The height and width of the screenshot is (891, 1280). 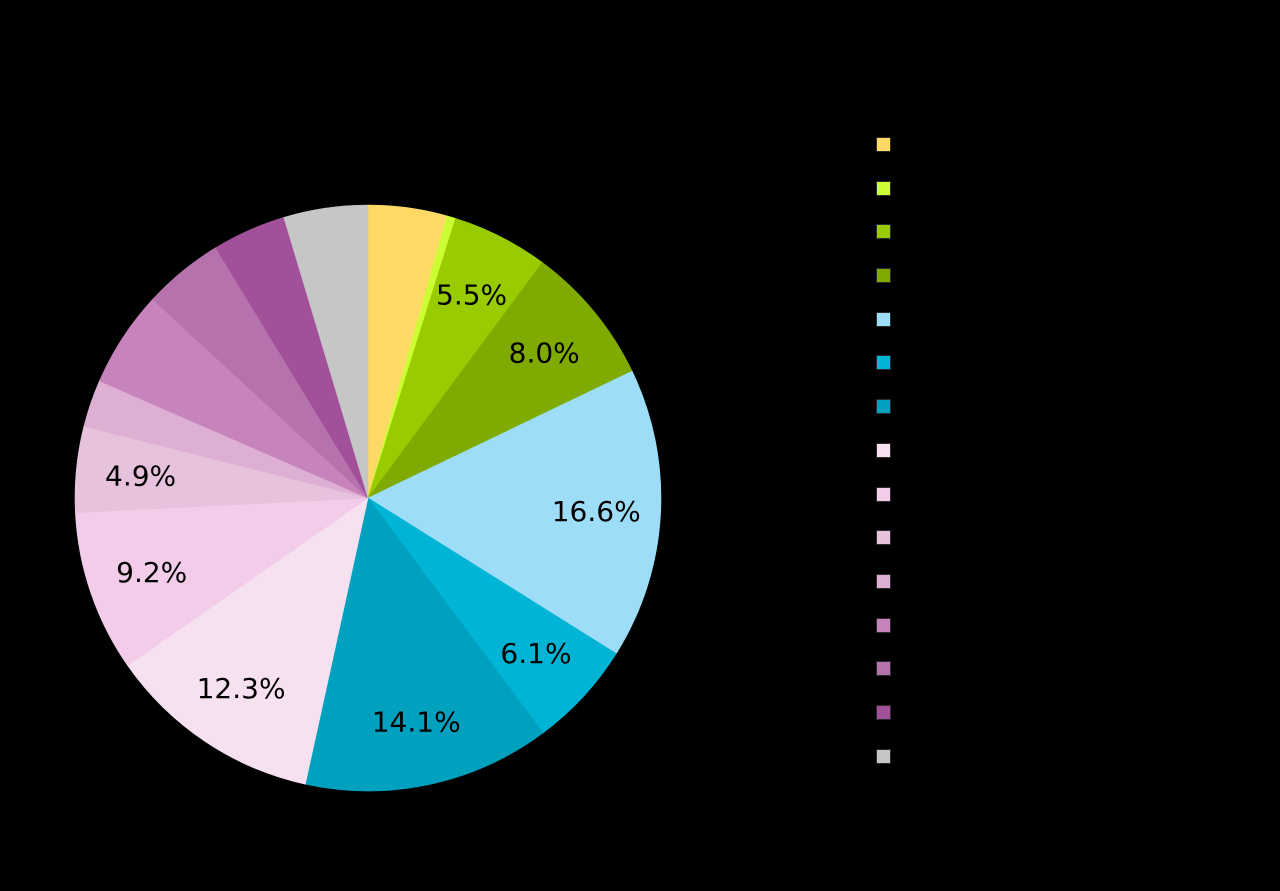 I want to click on slice-label-9: 9.2%, so click(x=151, y=572).